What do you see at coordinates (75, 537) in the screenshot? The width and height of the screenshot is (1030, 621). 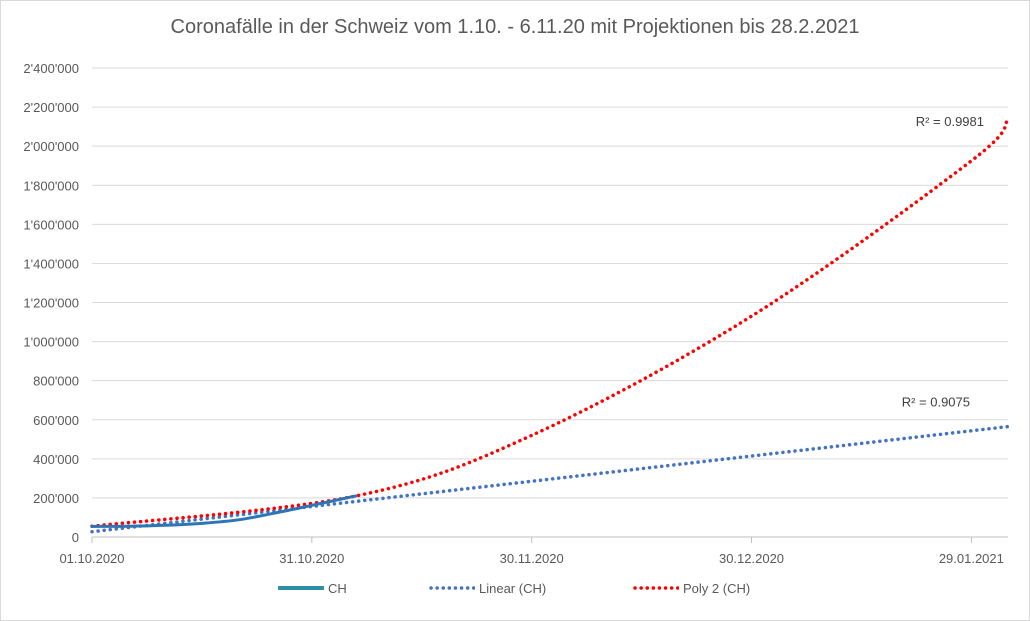 I see `y-tick-label: 0` at bounding box center [75, 537].